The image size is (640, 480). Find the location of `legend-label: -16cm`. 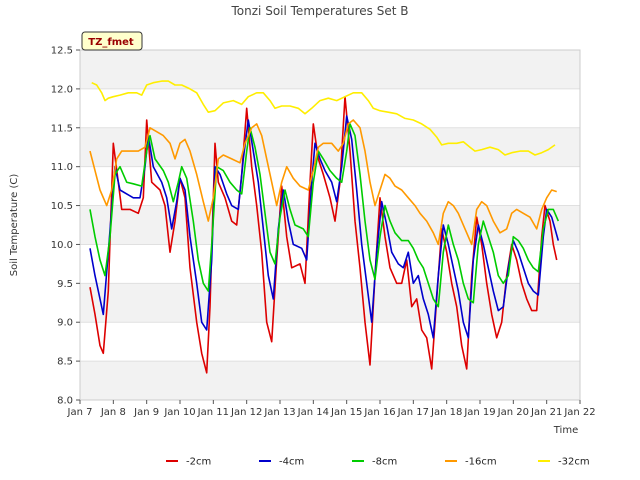

legend-label: -16cm is located at coordinates (481, 462).